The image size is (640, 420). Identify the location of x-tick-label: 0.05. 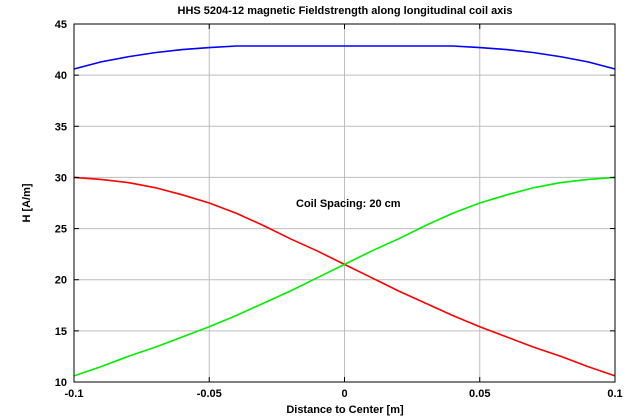
(479, 394).